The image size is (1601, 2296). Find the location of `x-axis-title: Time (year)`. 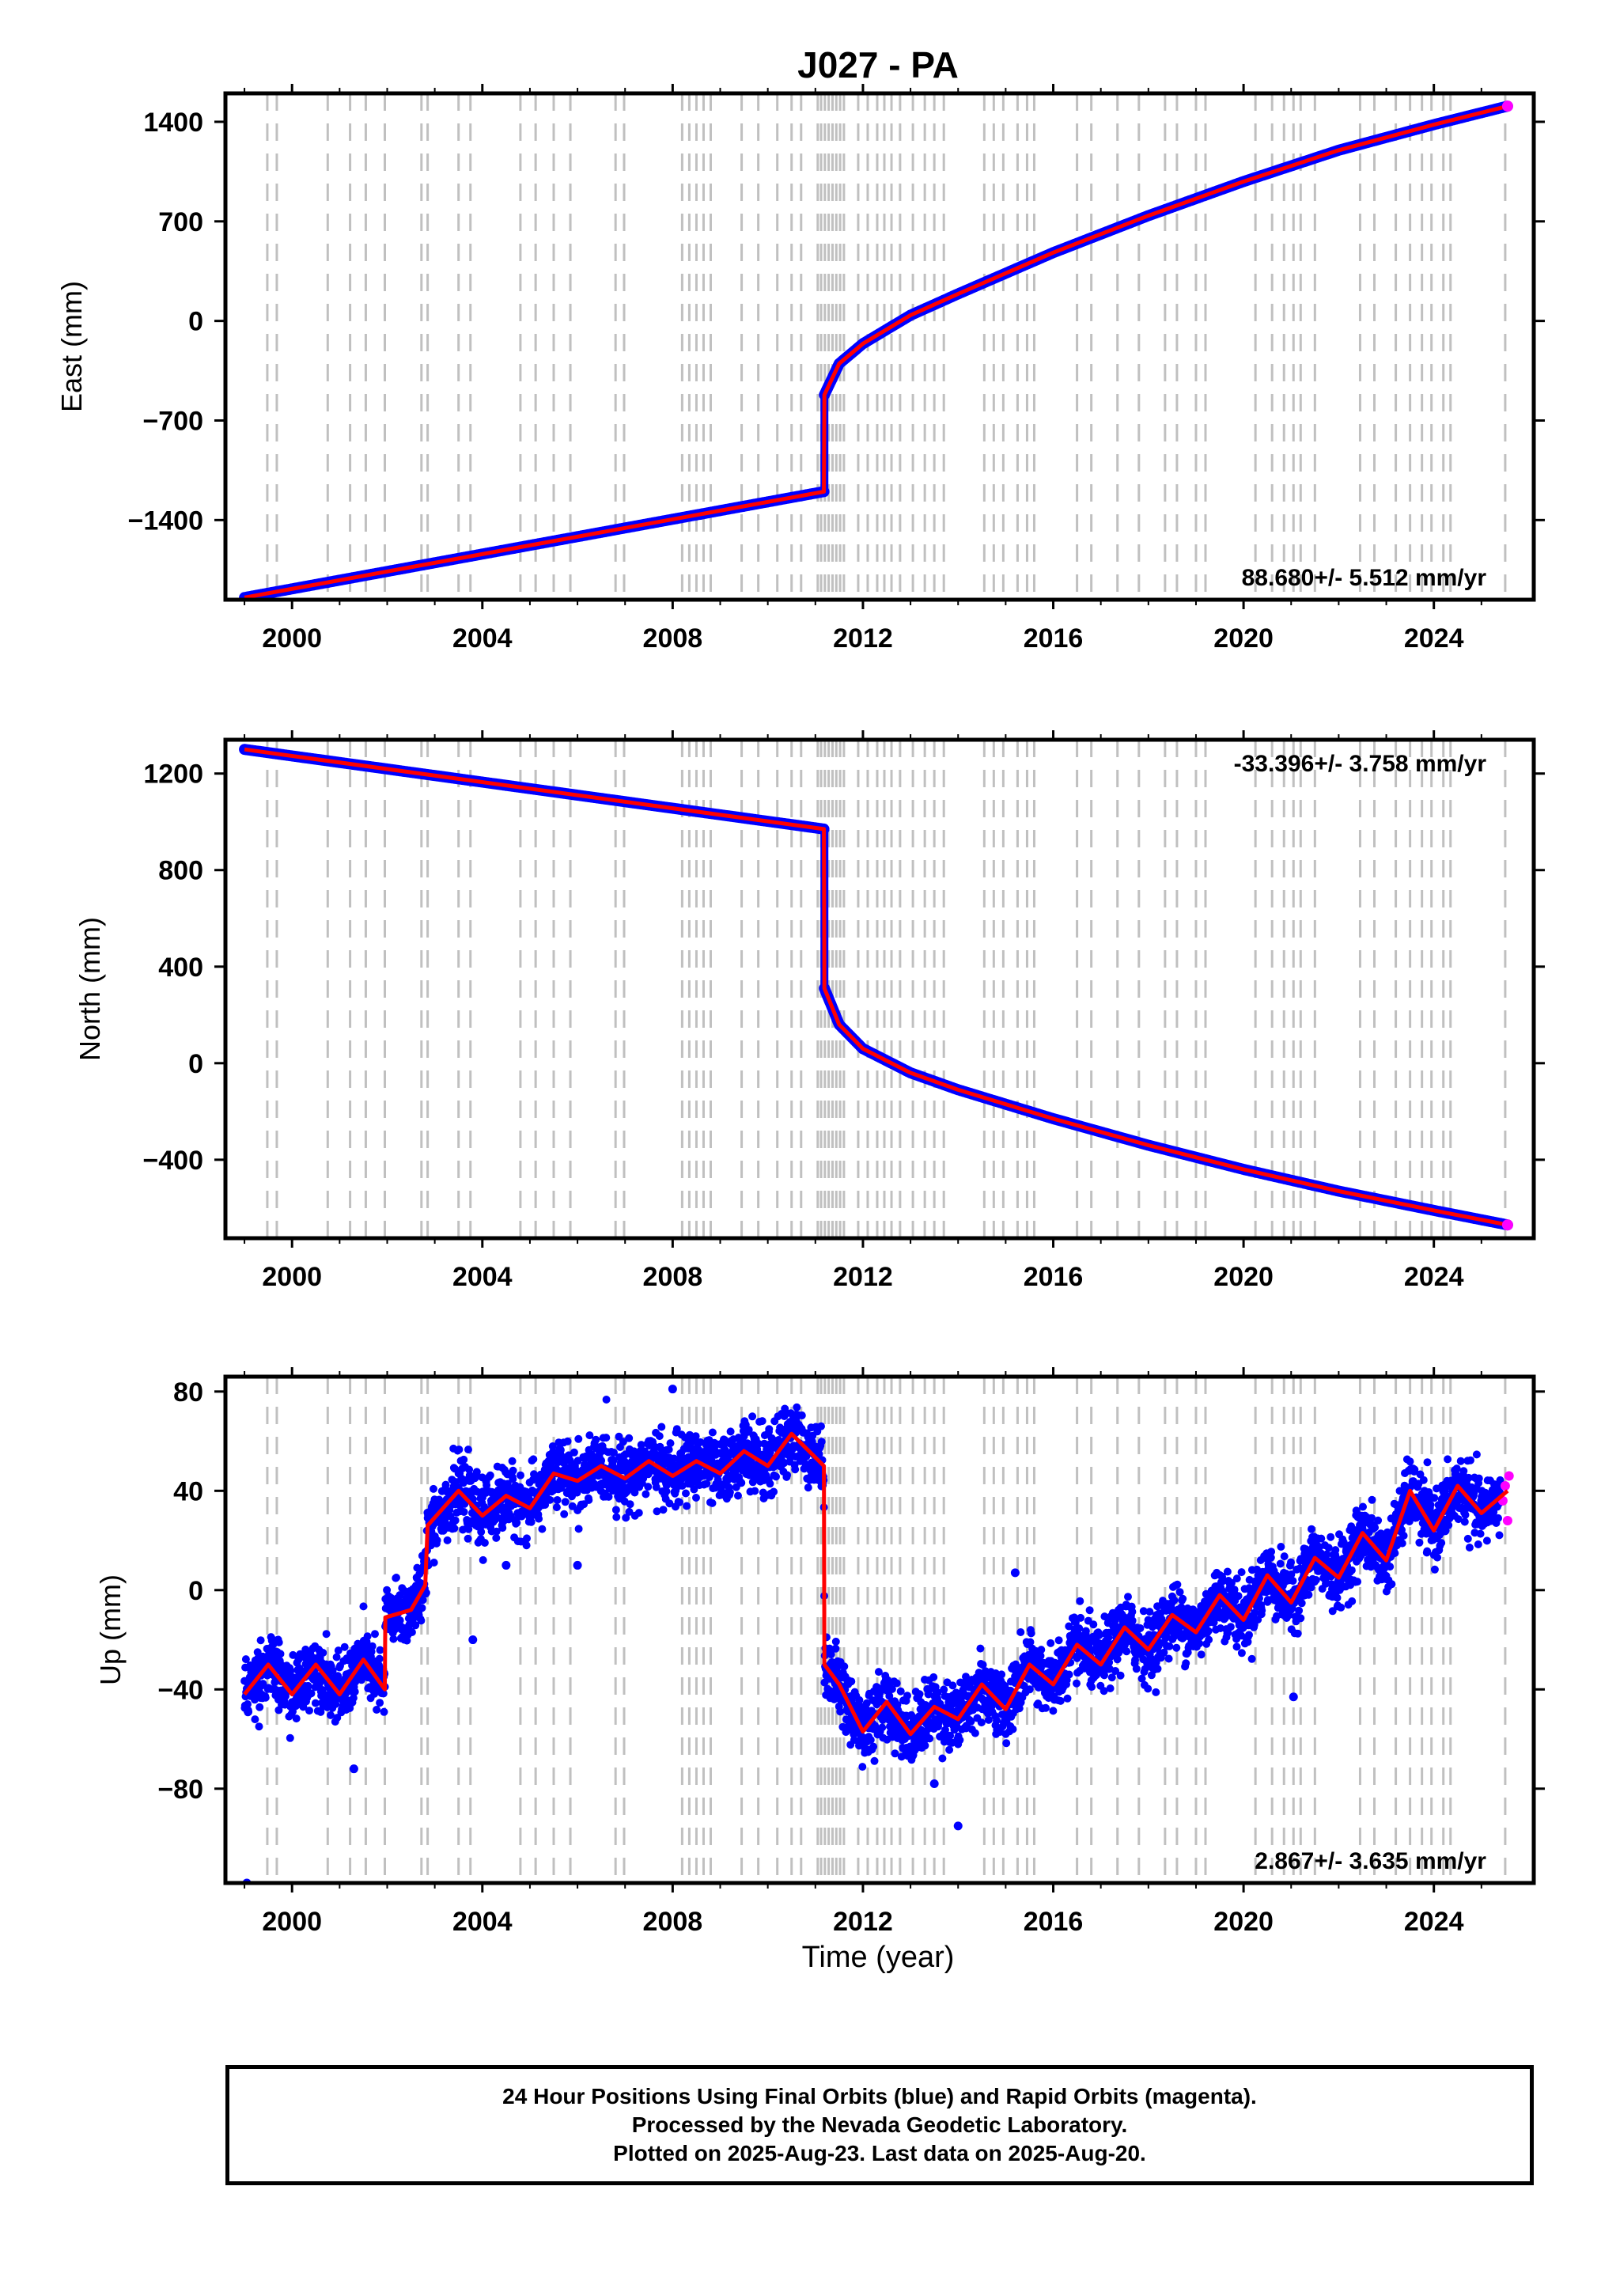

x-axis-title: Time (year) is located at coordinates (879, 1958).